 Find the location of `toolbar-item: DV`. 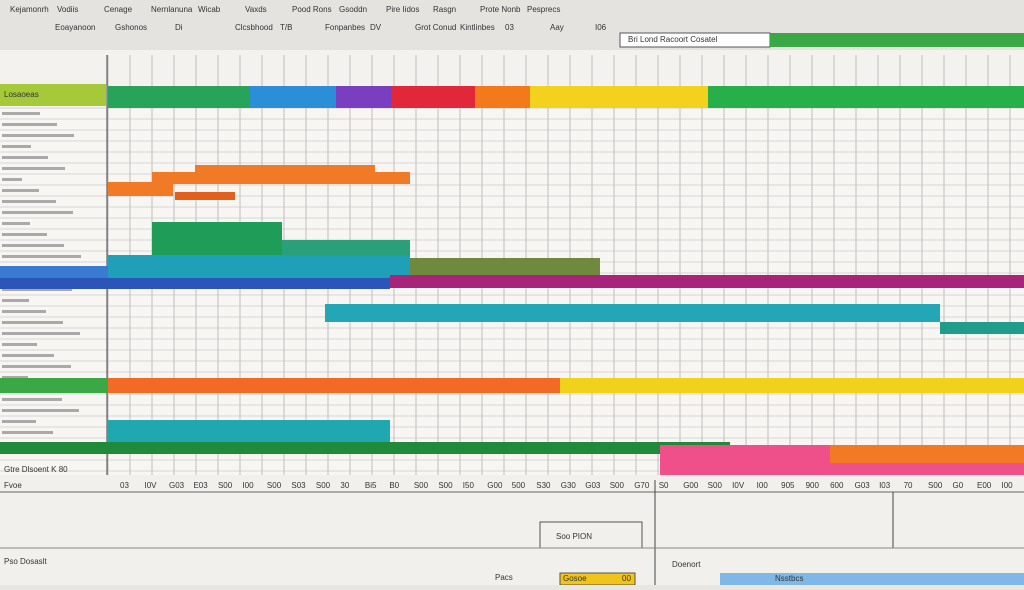

toolbar-item: DV is located at coordinates (376, 27).